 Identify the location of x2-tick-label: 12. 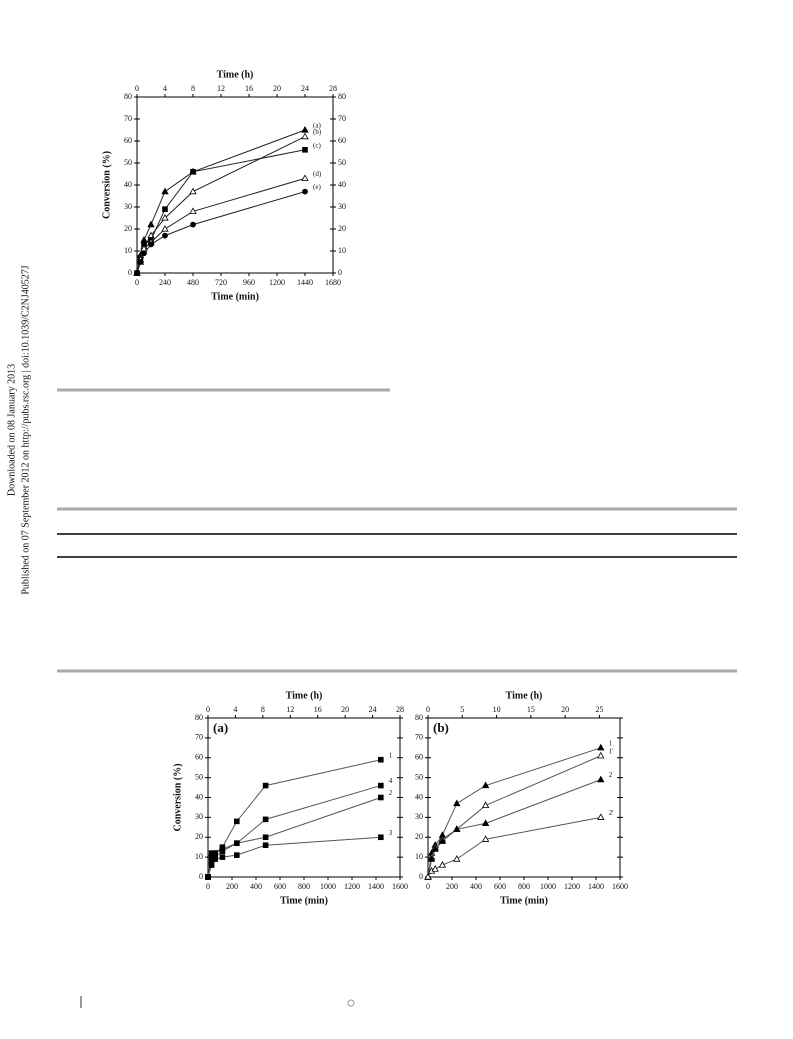
(221, 88).